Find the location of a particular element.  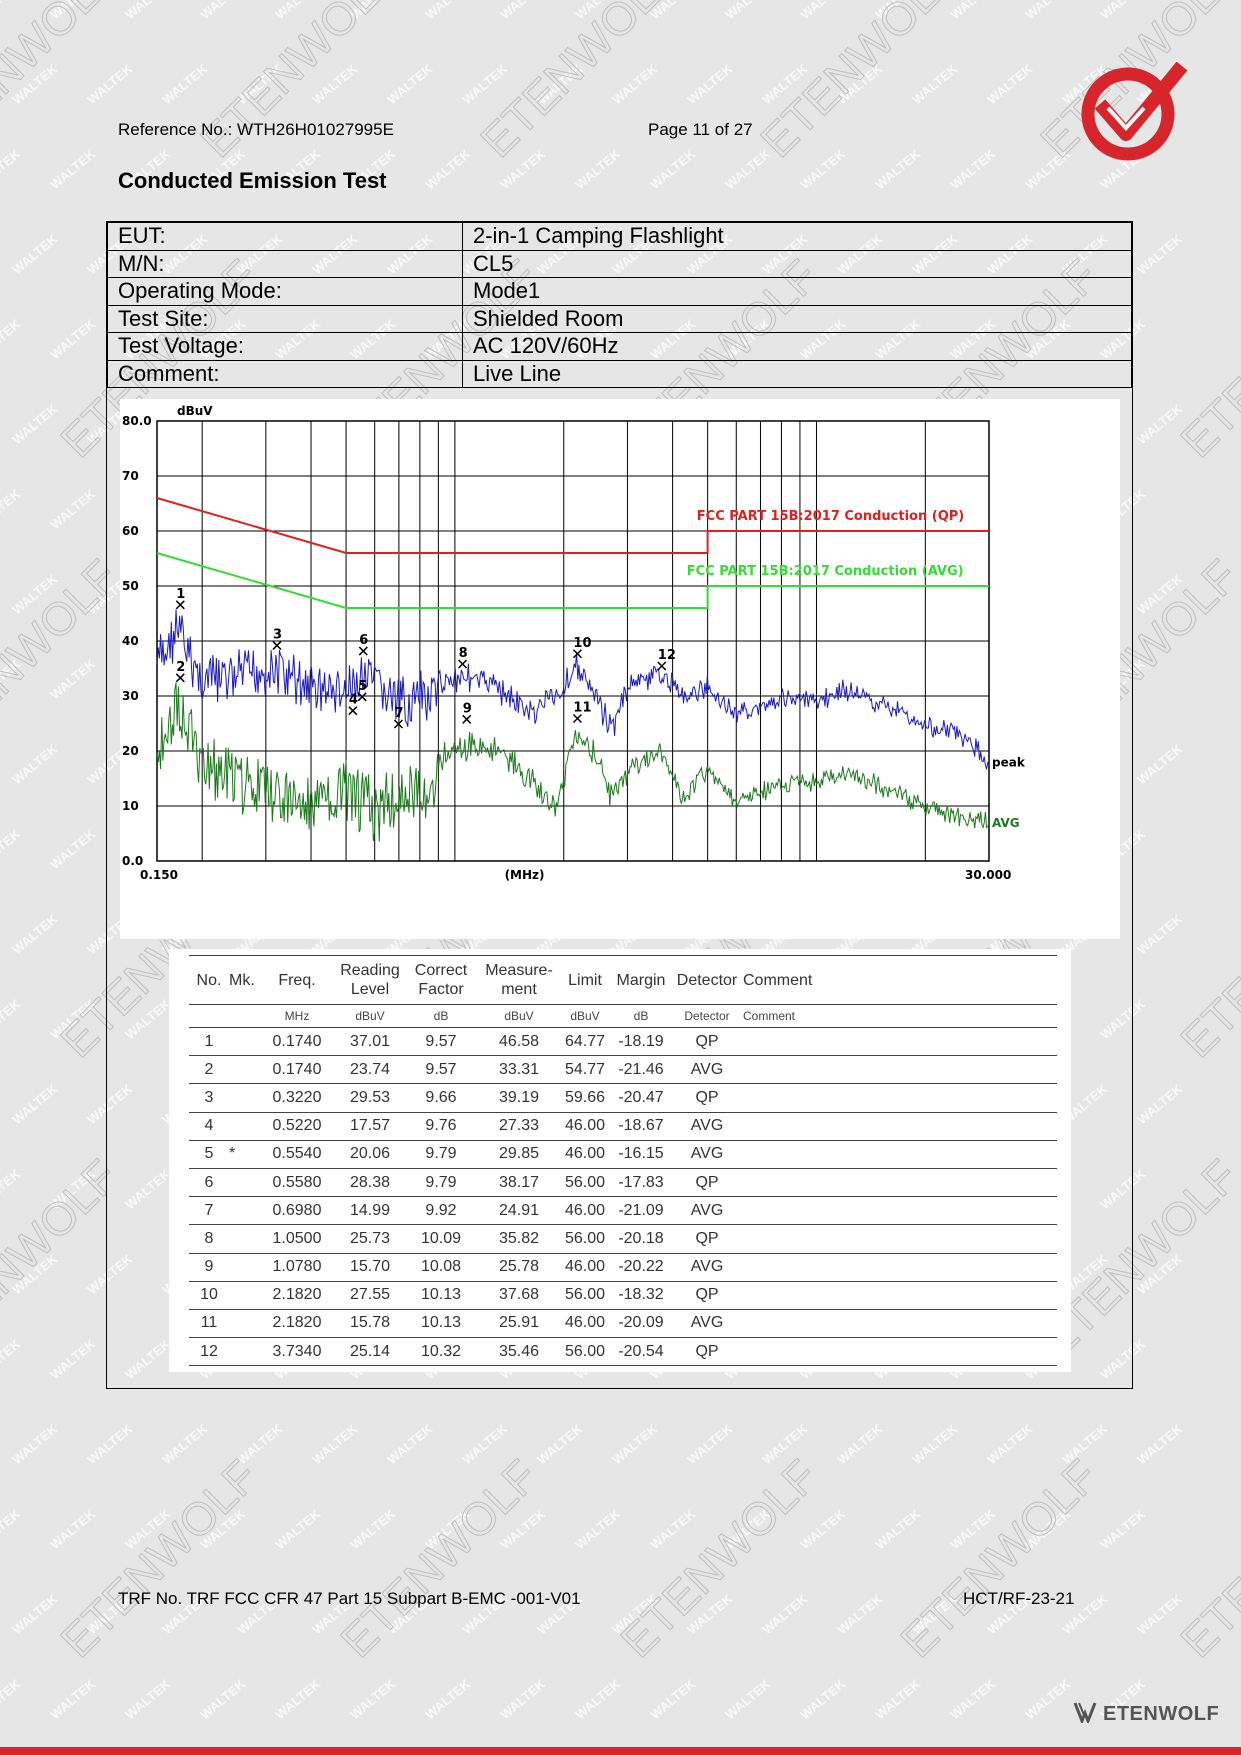

marker-label: 11 is located at coordinates (582, 707).